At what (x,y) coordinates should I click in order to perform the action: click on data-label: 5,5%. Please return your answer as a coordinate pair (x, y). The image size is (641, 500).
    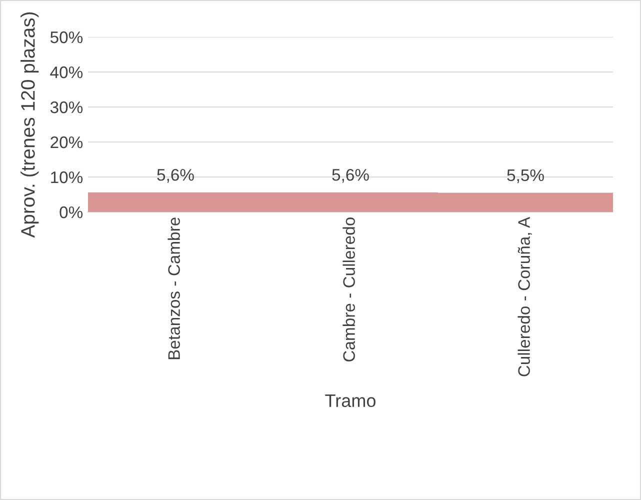
    Looking at the image, I should click on (525, 176).